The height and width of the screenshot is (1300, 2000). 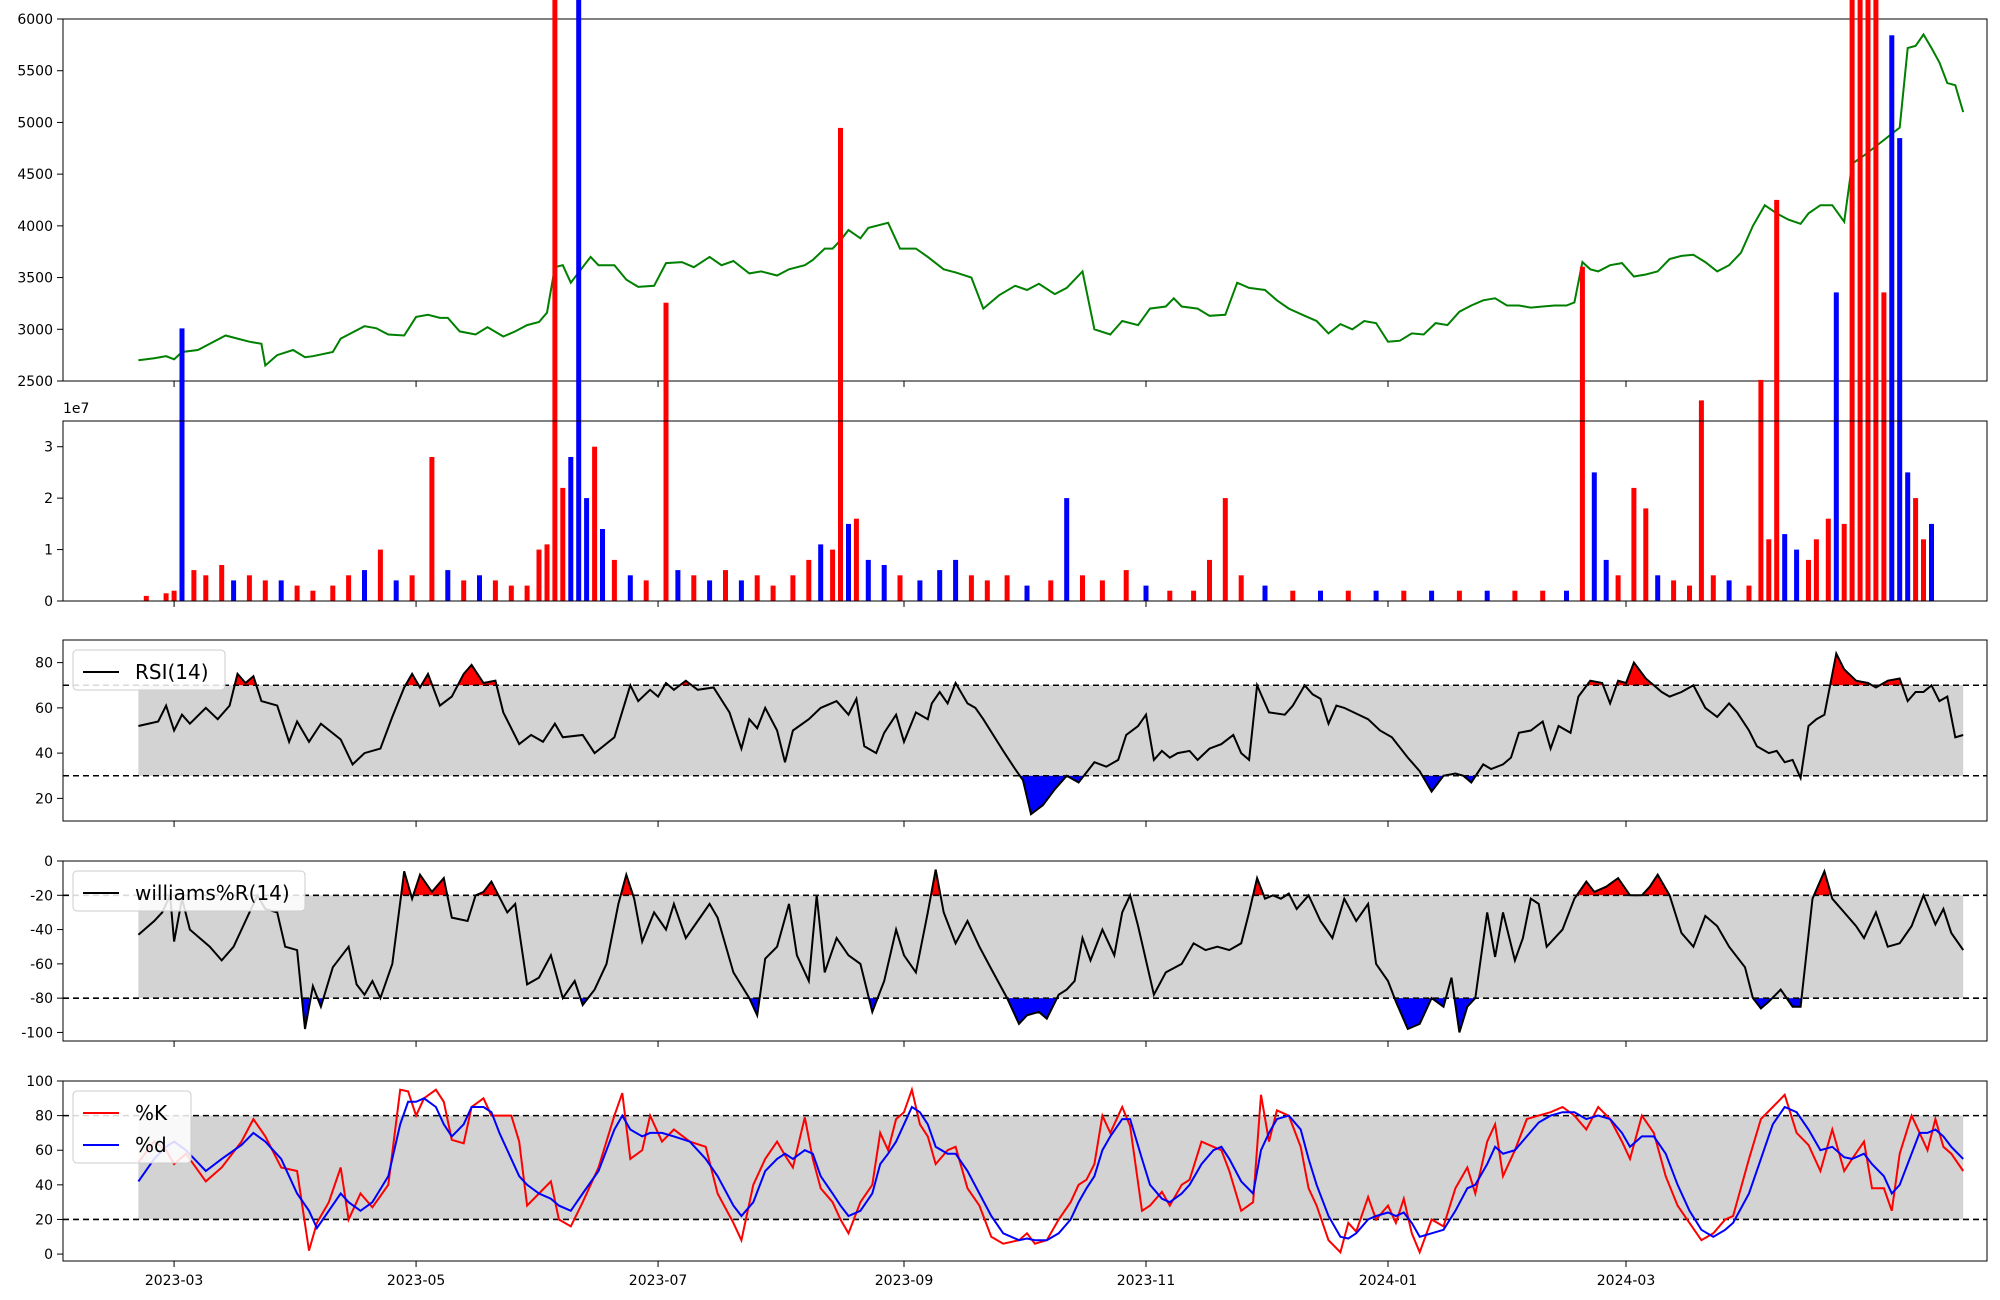 What do you see at coordinates (44, 709) in the screenshot?
I see `rsi-ytick-label: 60` at bounding box center [44, 709].